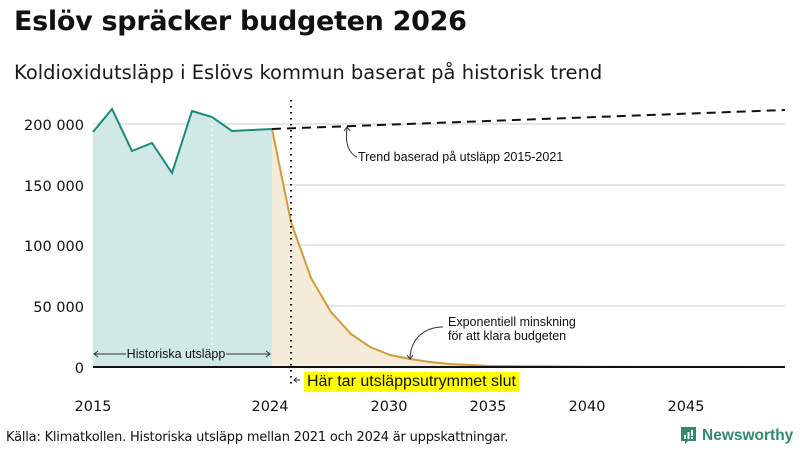 This screenshot has width=800, height=450. What do you see at coordinates (176, 354) in the screenshot?
I see `historical-label: Historiska utsläpp` at bounding box center [176, 354].